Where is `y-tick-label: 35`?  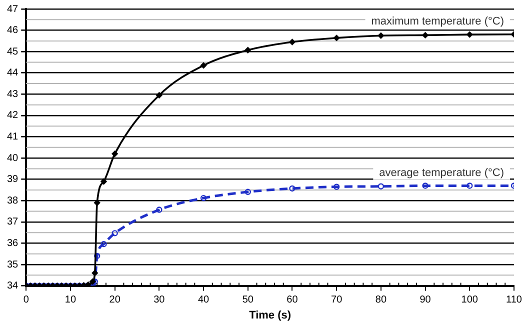 y-tick-label: 35 is located at coordinates (13, 264).